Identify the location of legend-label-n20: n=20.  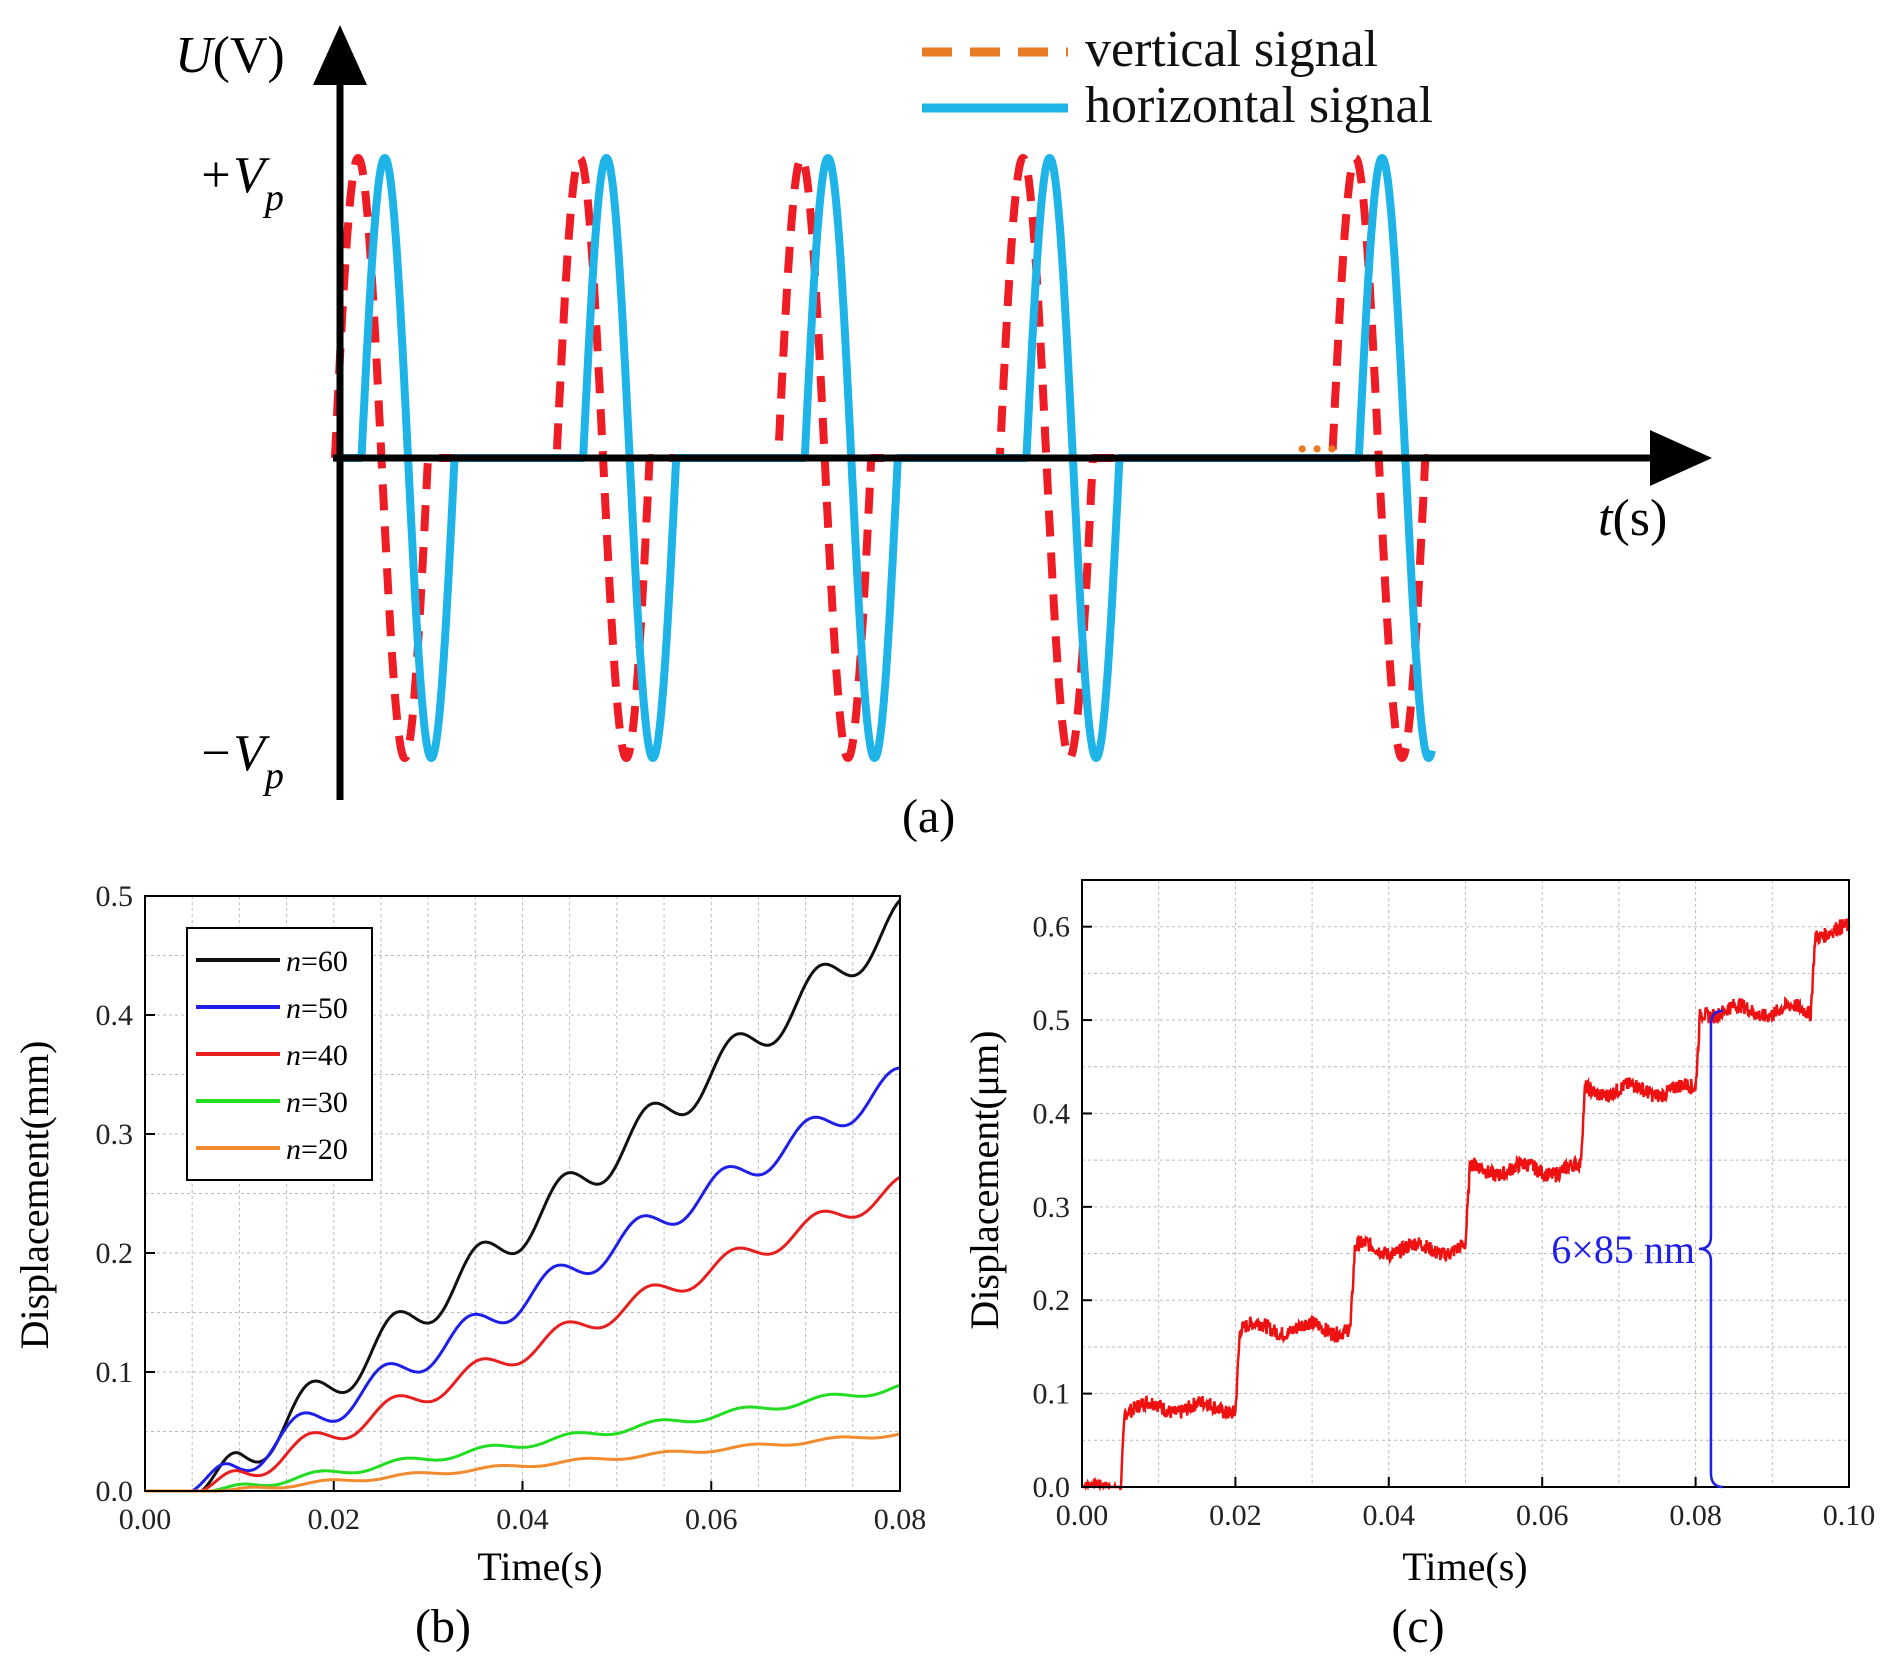
(317, 1149).